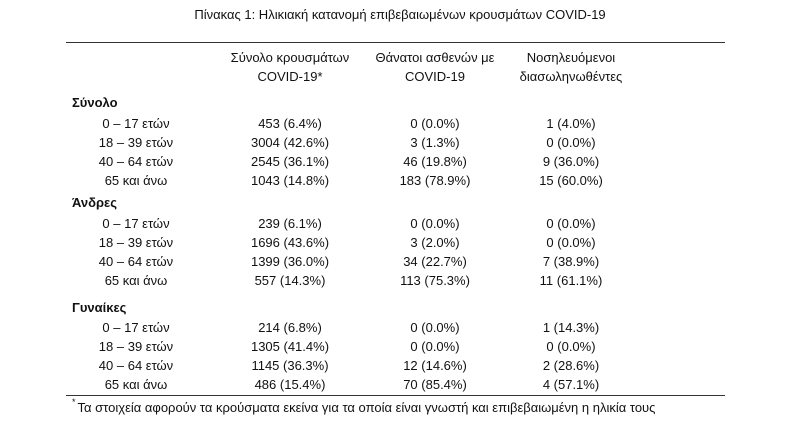 The height and width of the screenshot is (426, 800). Describe the element at coordinates (571, 67) in the screenshot. I see `column-header-intubated: Νοσηλευόμενοι διασωληνωθέντες` at that location.